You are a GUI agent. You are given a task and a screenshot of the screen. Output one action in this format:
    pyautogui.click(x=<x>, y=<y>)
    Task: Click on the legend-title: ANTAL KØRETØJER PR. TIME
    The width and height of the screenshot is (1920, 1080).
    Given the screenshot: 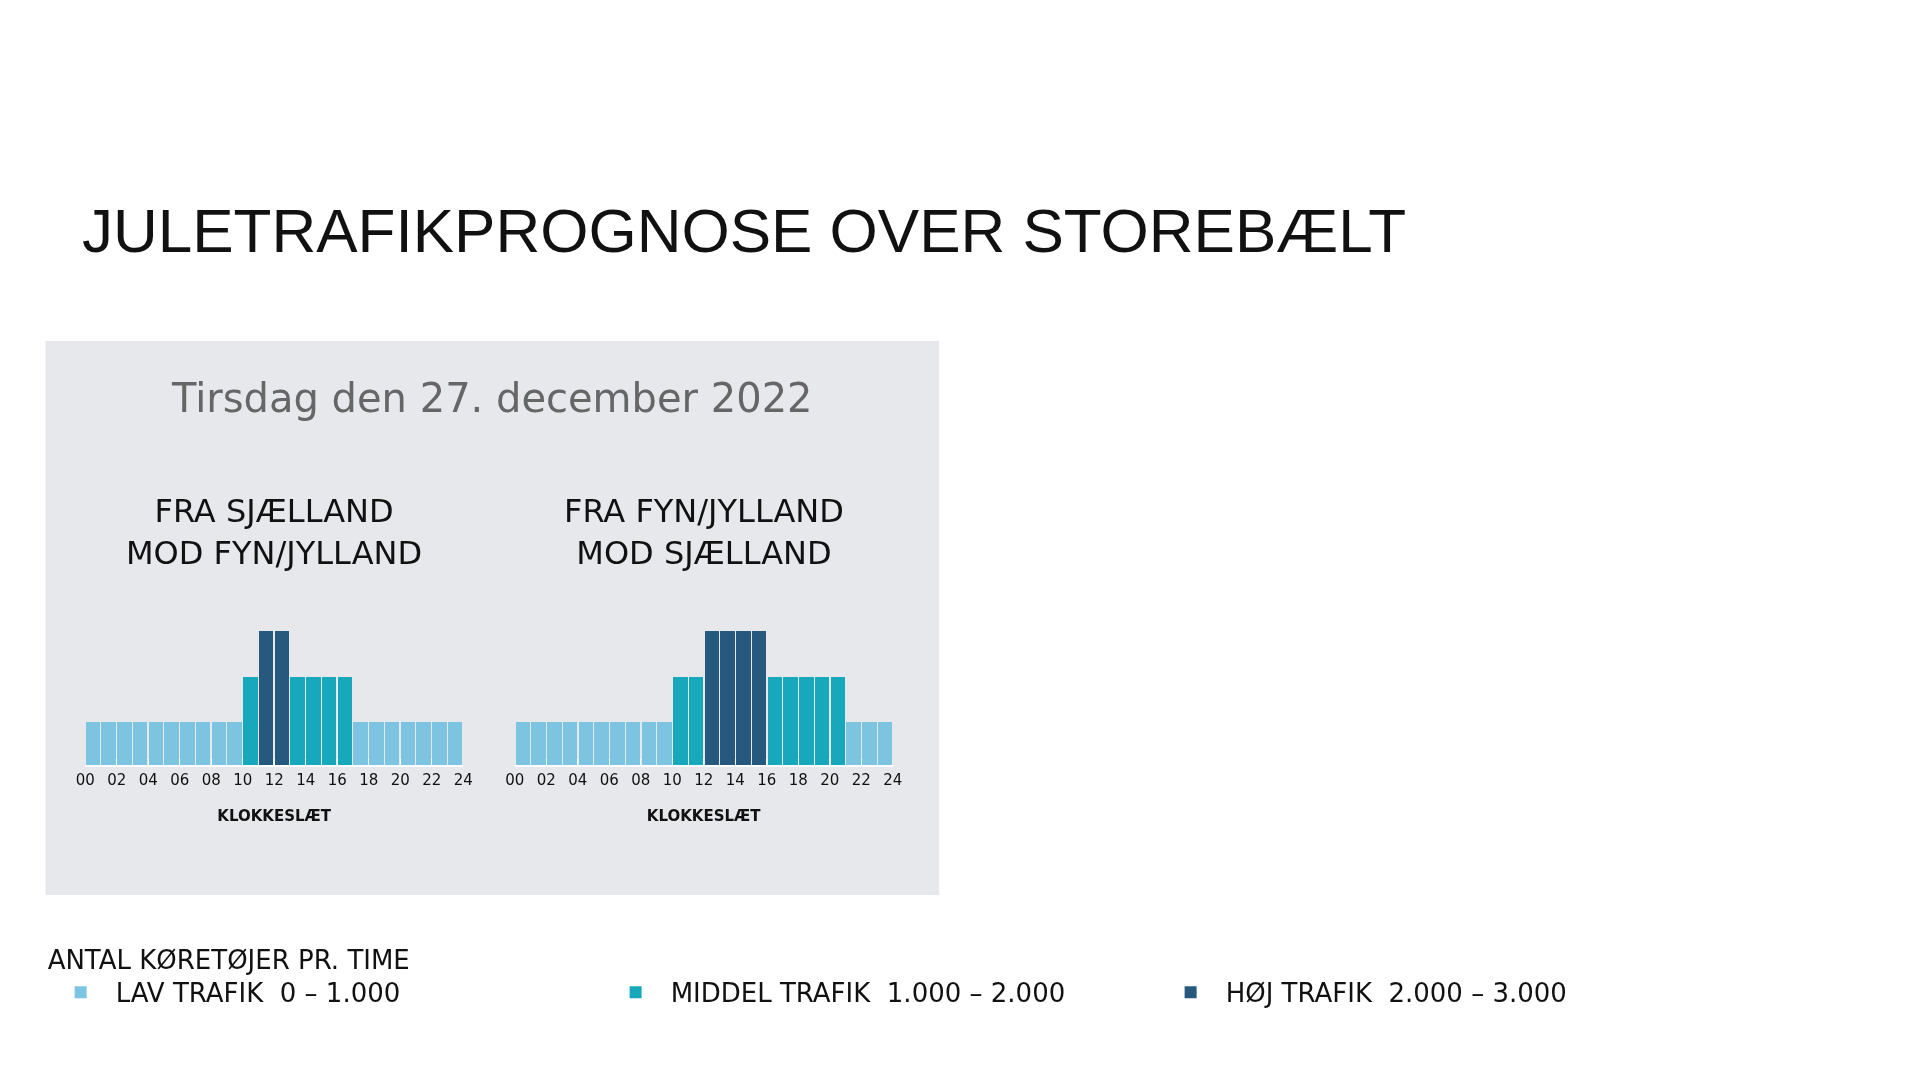 What is the action you would take?
    pyautogui.click(x=228, y=959)
    